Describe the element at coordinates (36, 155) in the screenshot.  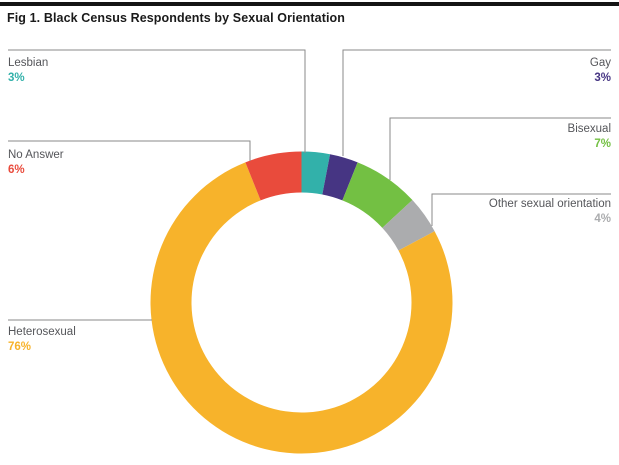
I see `label-name: No Answer` at that location.